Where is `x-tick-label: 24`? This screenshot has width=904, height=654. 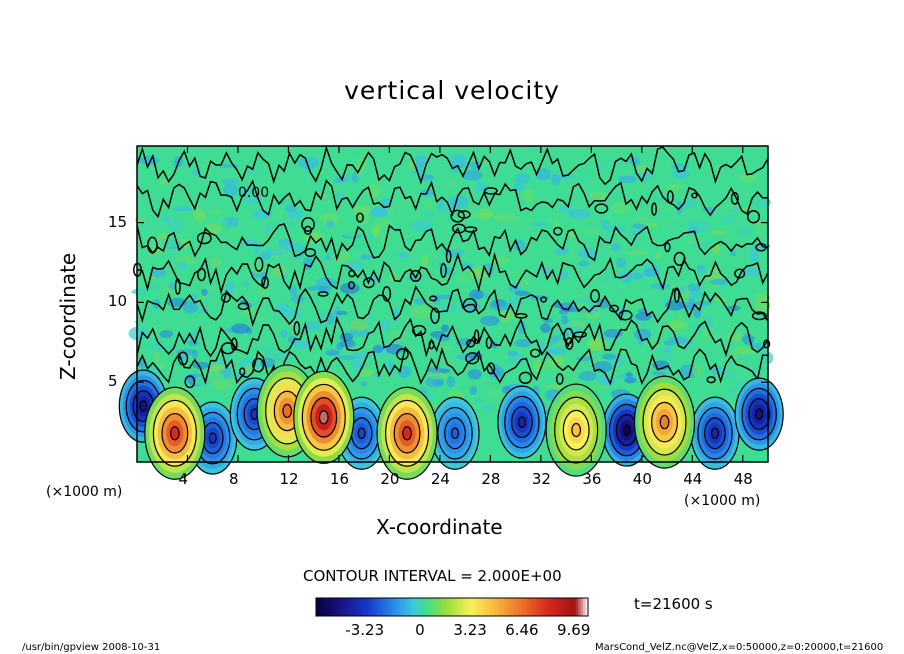 x-tick-label: 24 is located at coordinates (440, 479).